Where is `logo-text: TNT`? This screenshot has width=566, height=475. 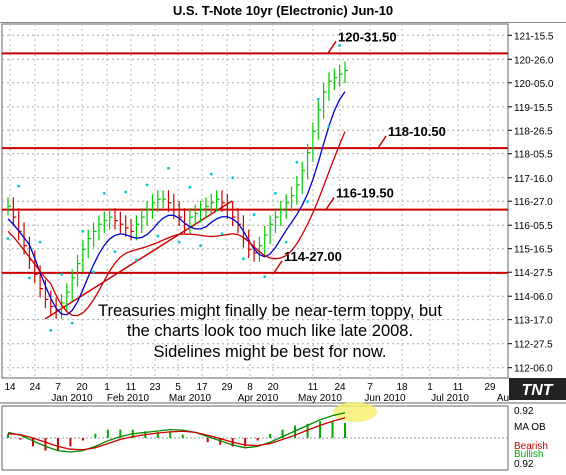 logo-text: TNT is located at coordinates (537, 390).